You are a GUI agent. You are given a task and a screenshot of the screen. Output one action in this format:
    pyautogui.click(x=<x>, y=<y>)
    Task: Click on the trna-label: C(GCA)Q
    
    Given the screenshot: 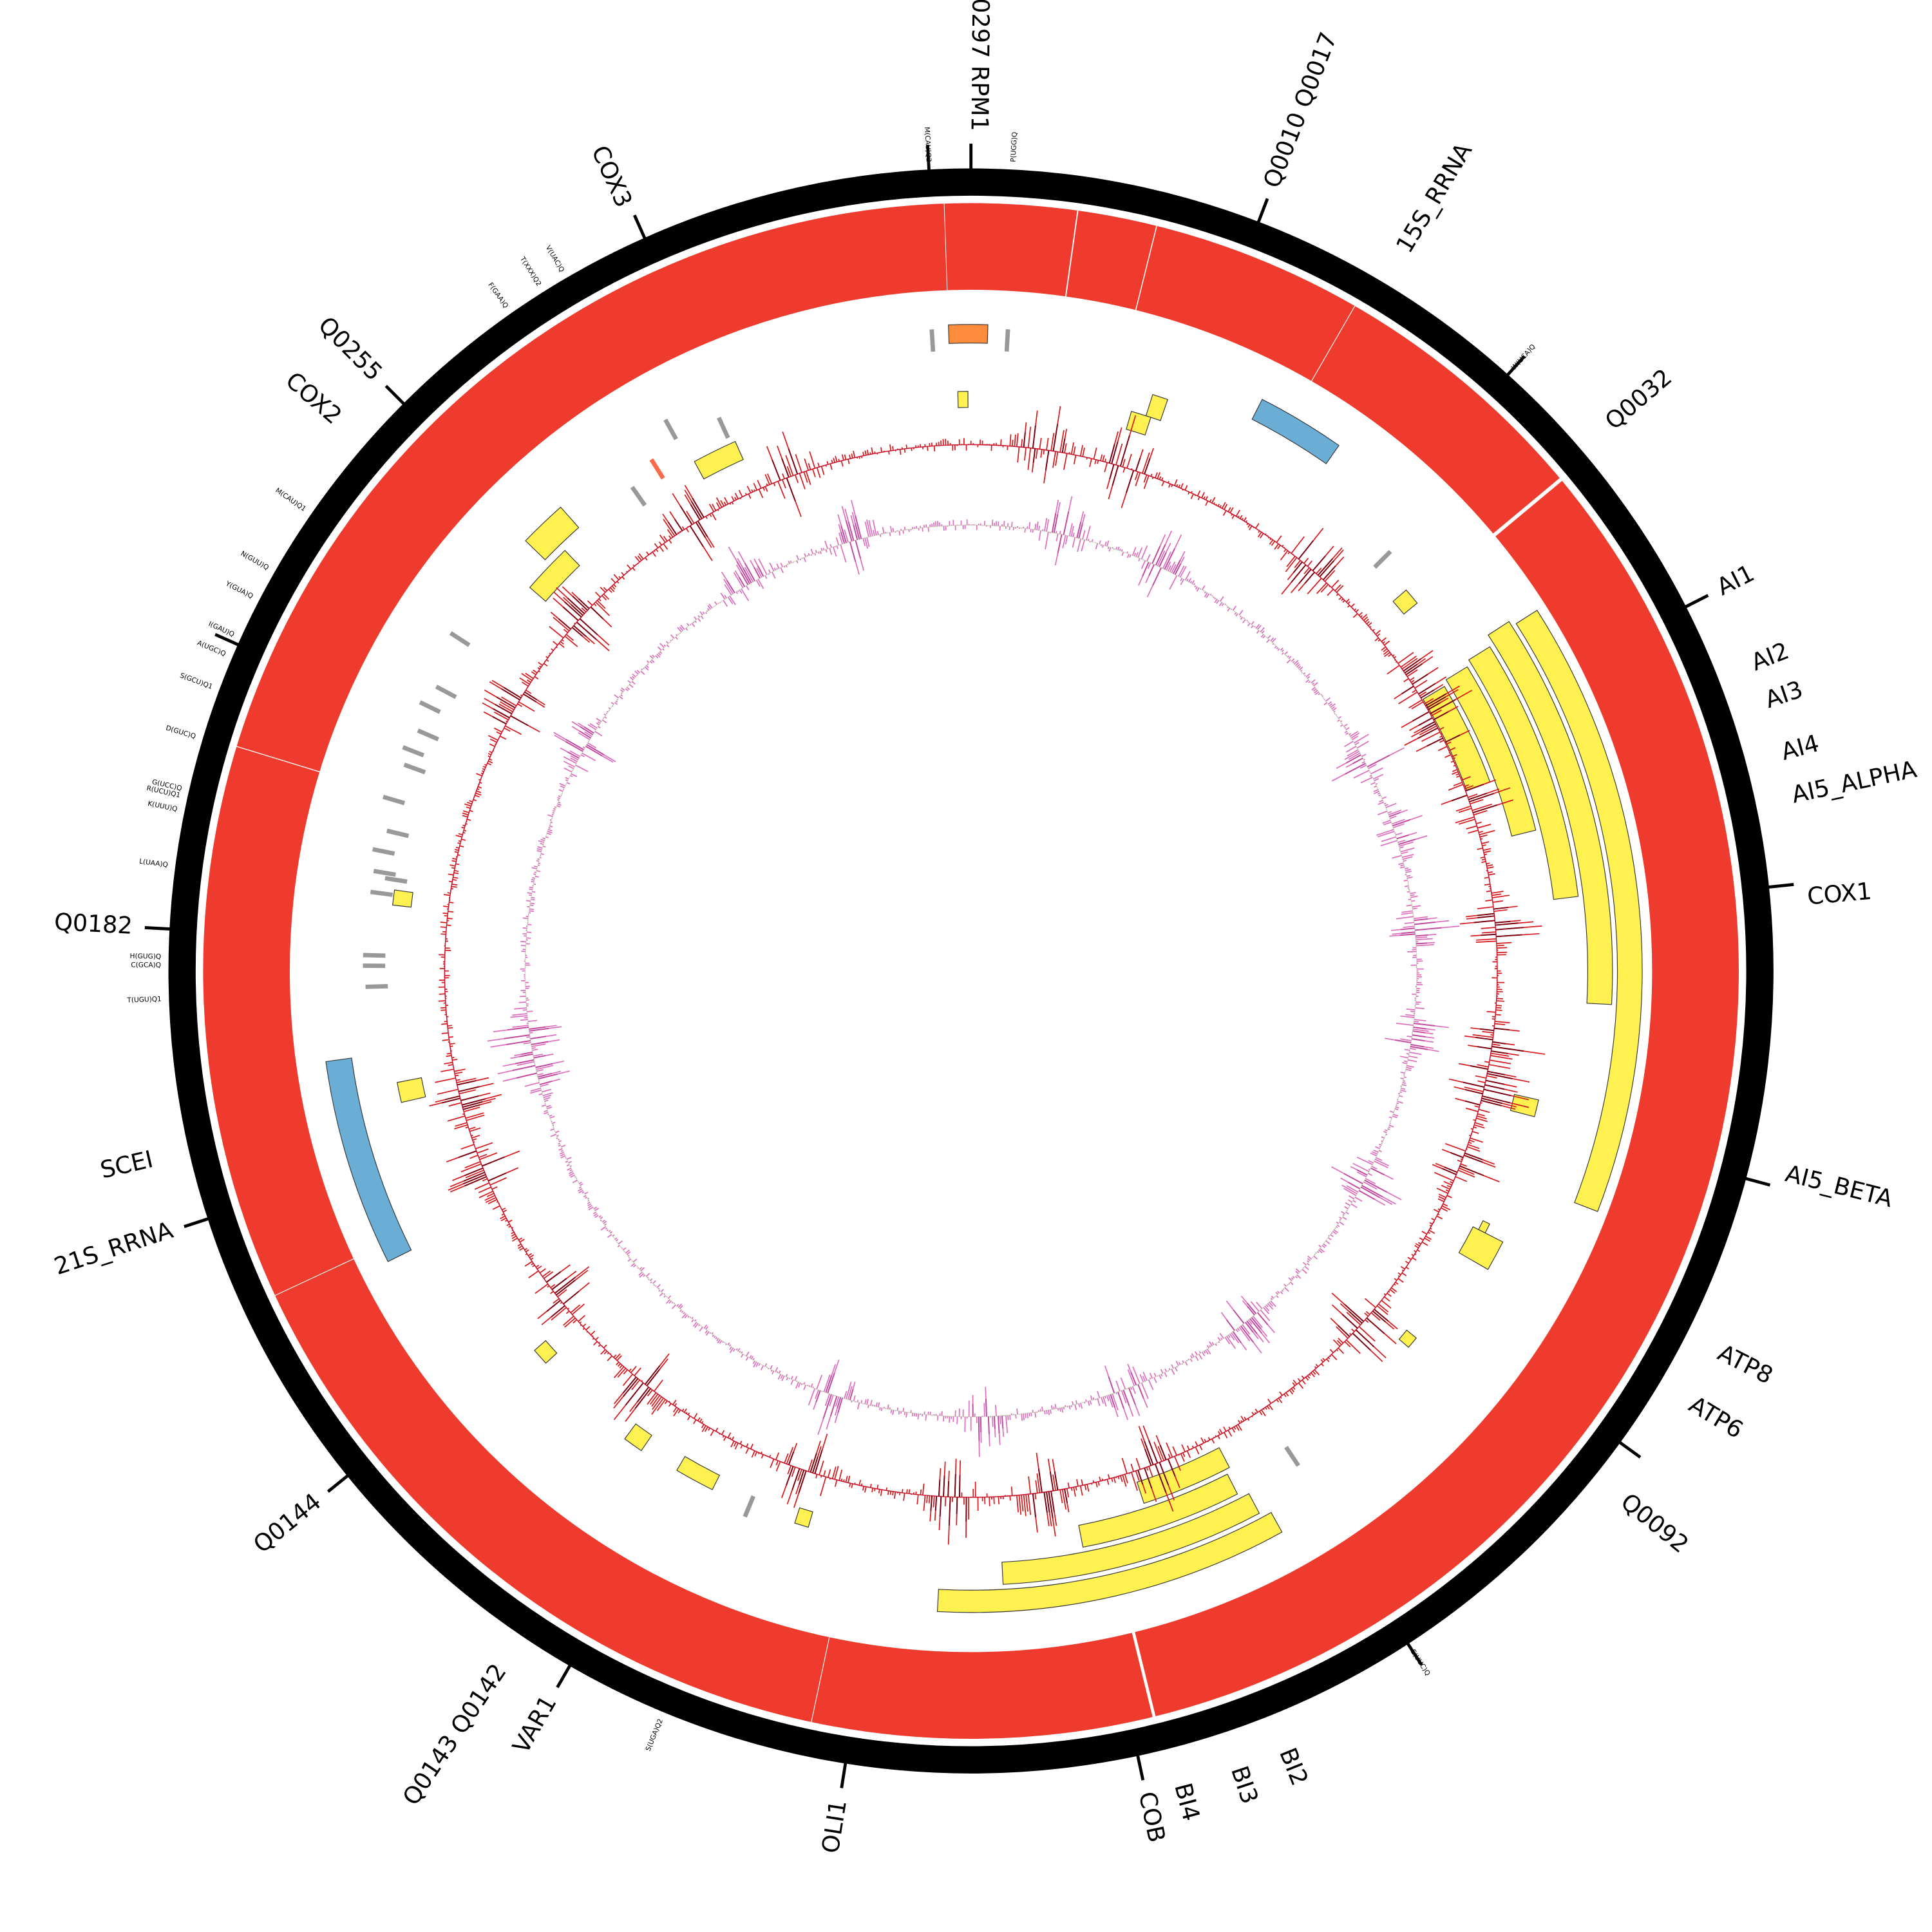 What is the action you would take?
    pyautogui.click(x=146, y=965)
    